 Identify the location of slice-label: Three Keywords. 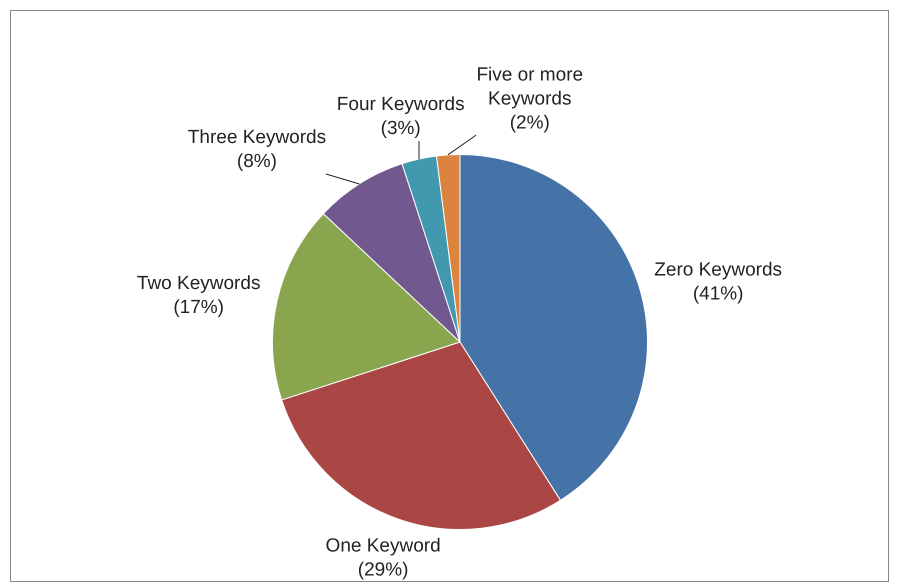
(257, 137).